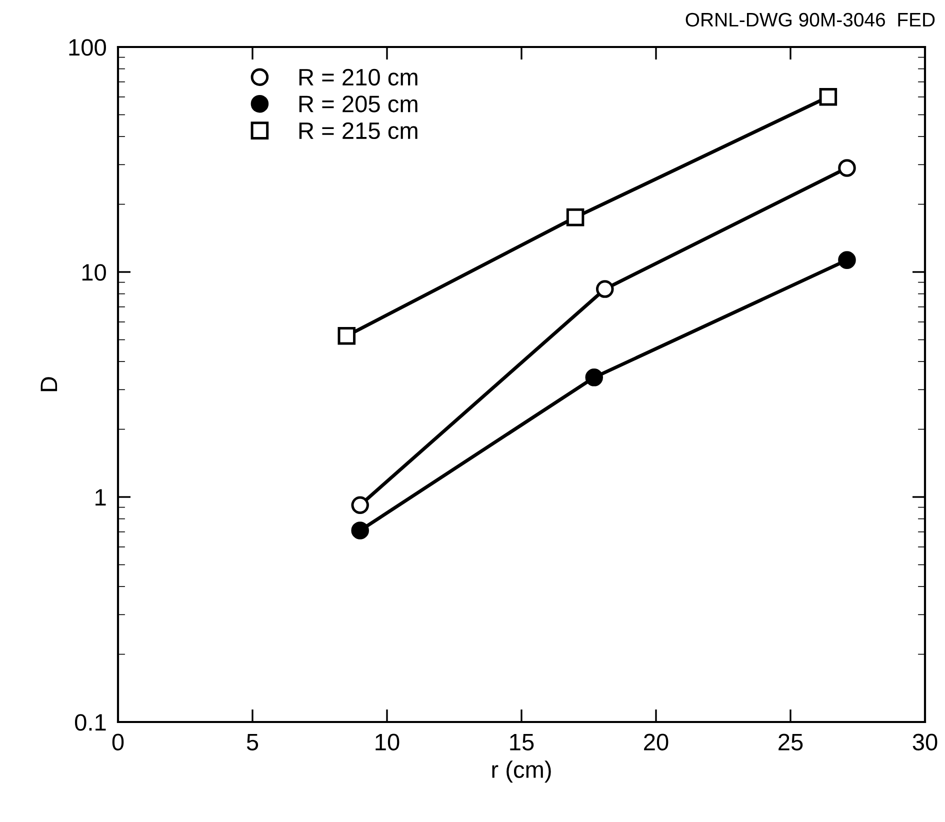 The height and width of the screenshot is (822, 945). I want to click on x-axis-title: r (cm), so click(521, 771).